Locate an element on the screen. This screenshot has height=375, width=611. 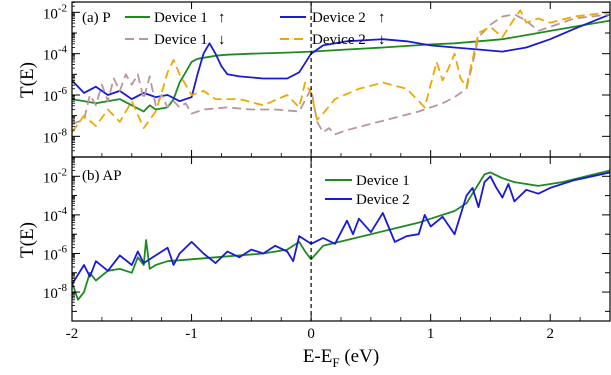
legend-item-device1-down: Device 1 ↓ is located at coordinates (175, 40).